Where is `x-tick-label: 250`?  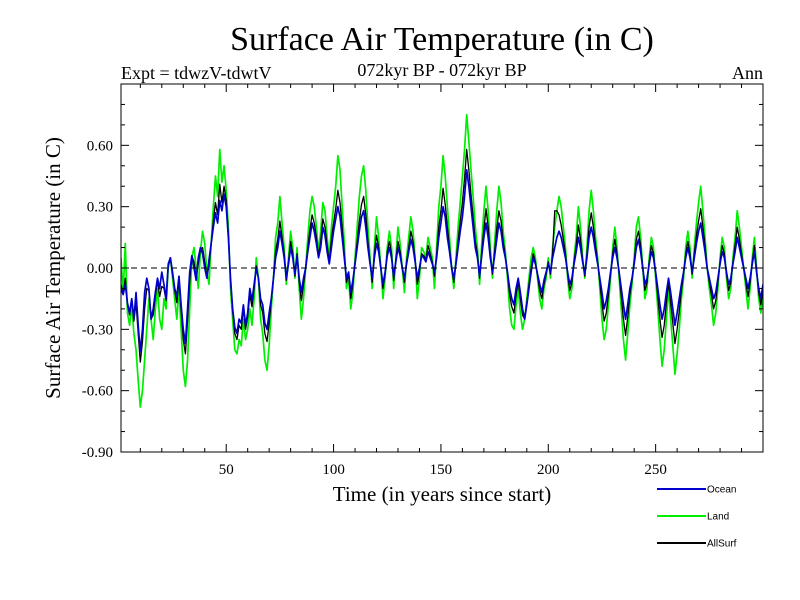
x-tick-label: 250 is located at coordinates (655, 470).